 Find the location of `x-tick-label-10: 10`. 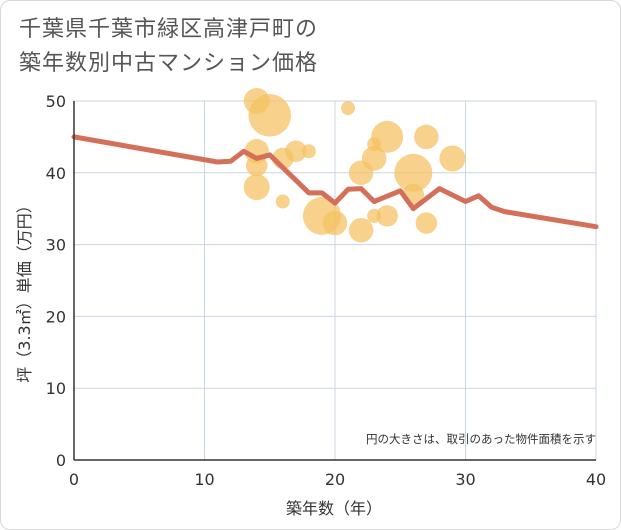

x-tick-label-10: 10 is located at coordinates (204, 479).